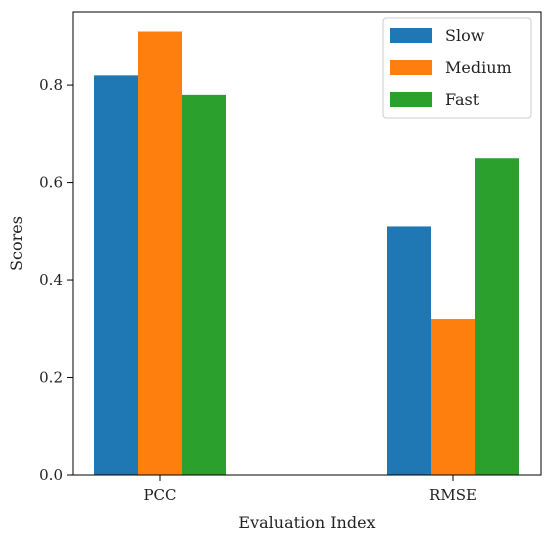 This screenshot has height=544, width=550. I want to click on bar-slow-rmse, so click(409, 350).